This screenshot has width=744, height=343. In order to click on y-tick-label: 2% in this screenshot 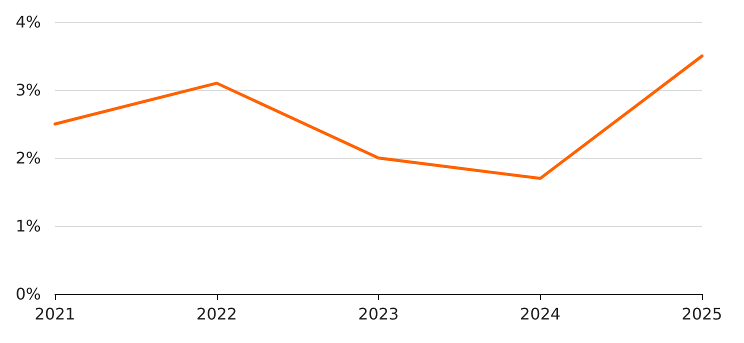, I will do `click(28, 158)`.